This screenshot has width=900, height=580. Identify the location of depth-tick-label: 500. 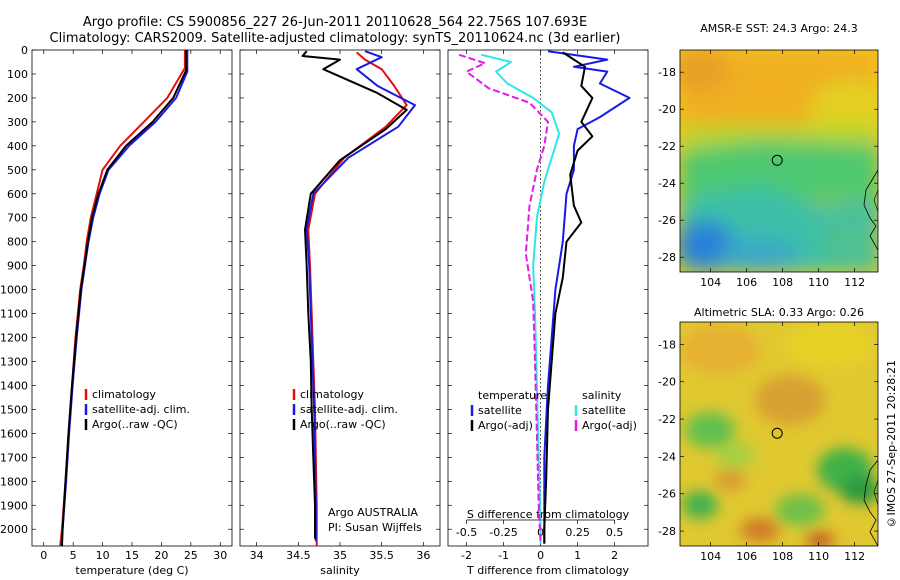
(17, 170).